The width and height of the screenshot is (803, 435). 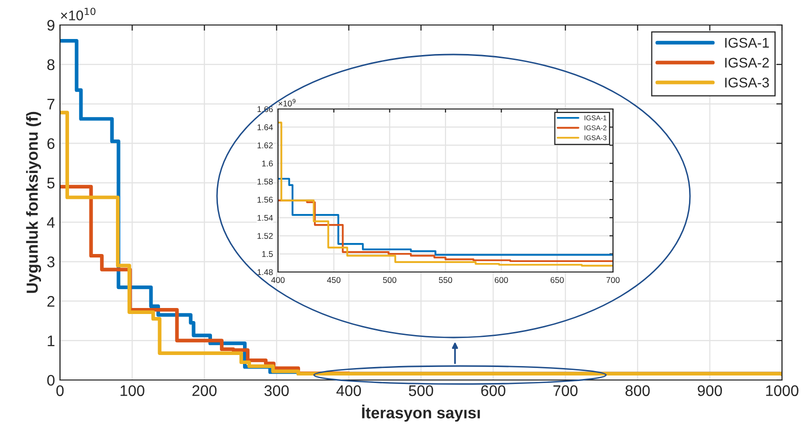 I want to click on legend-label: IGSA-3, so click(x=747, y=83).